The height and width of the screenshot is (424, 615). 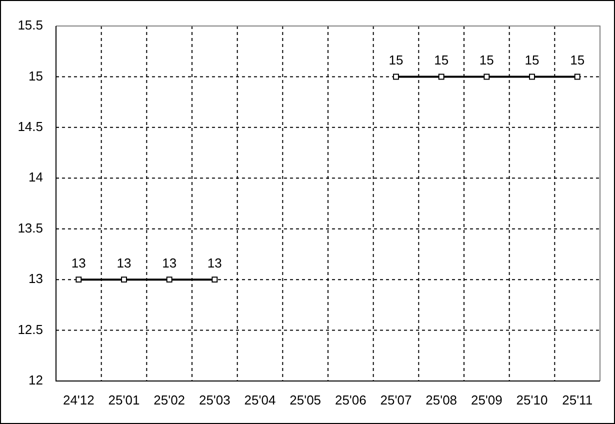 I want to click on y-tick-label: 14, so click(x=35, y=177).